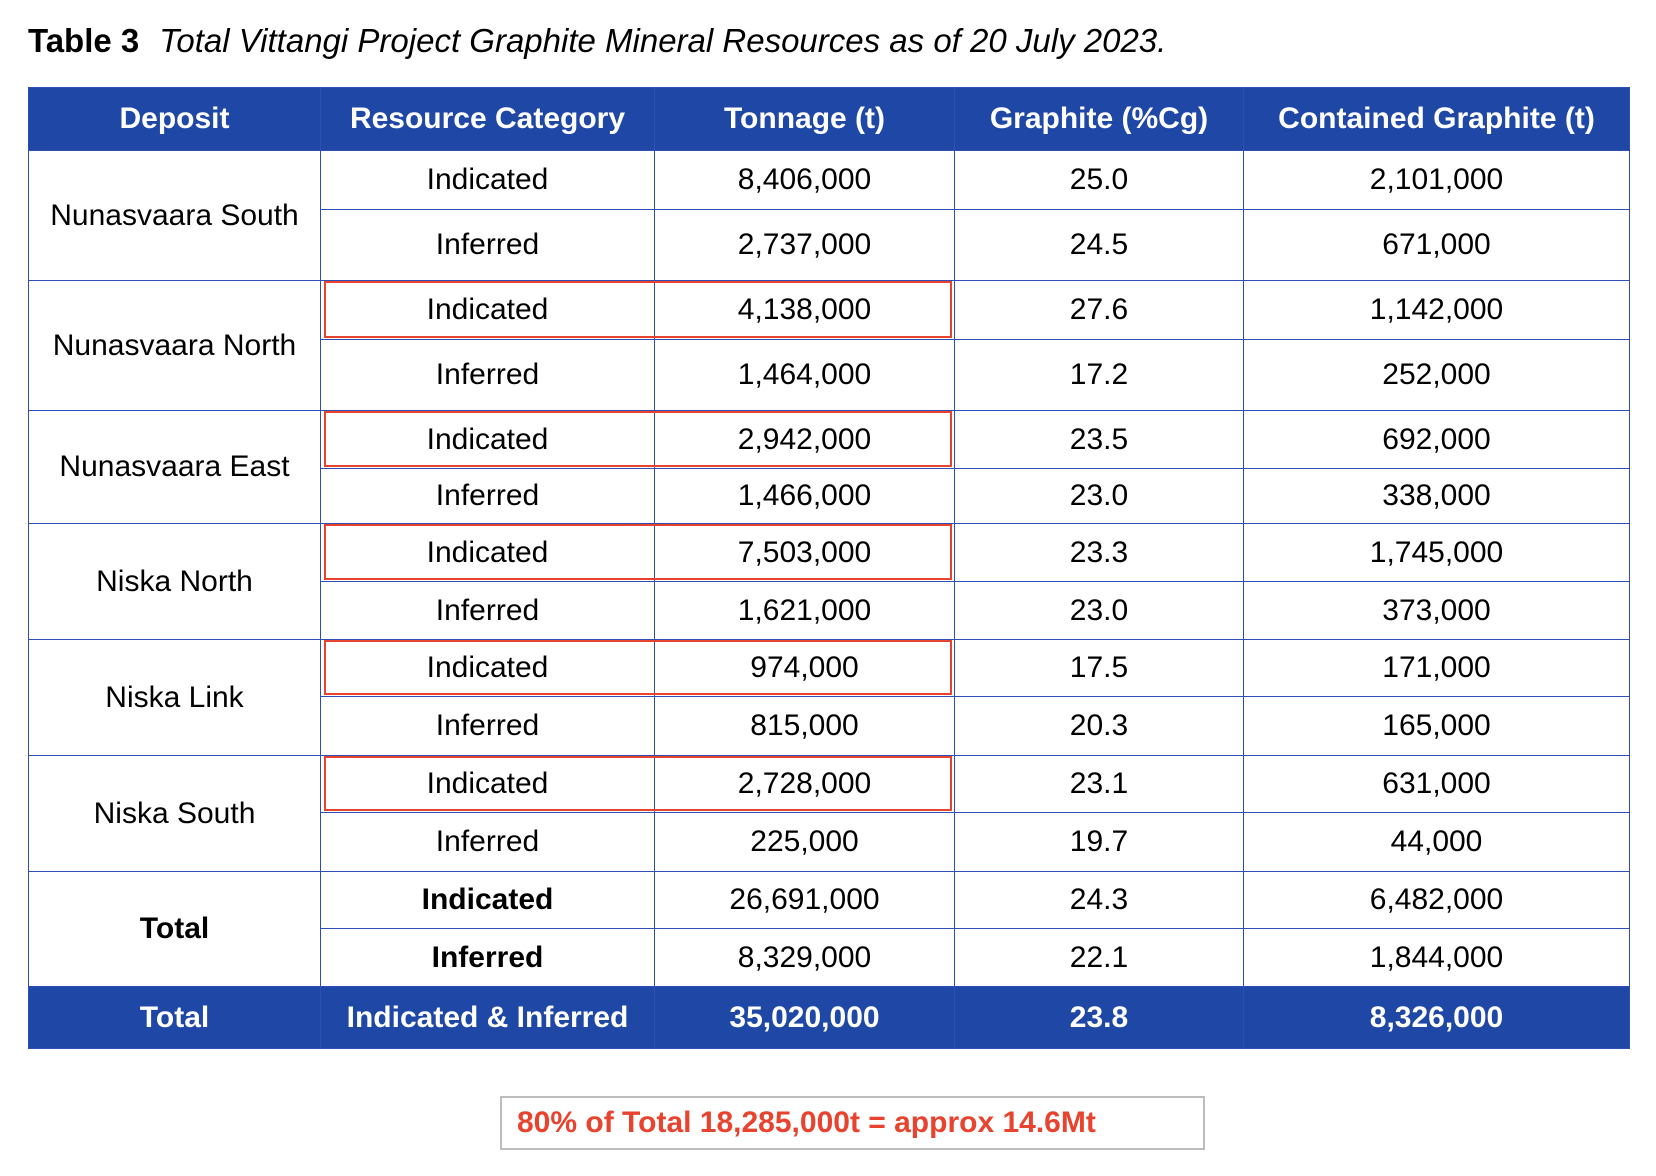  I want to click on tonnage-cell: 4,138,000, so click(804, 310).